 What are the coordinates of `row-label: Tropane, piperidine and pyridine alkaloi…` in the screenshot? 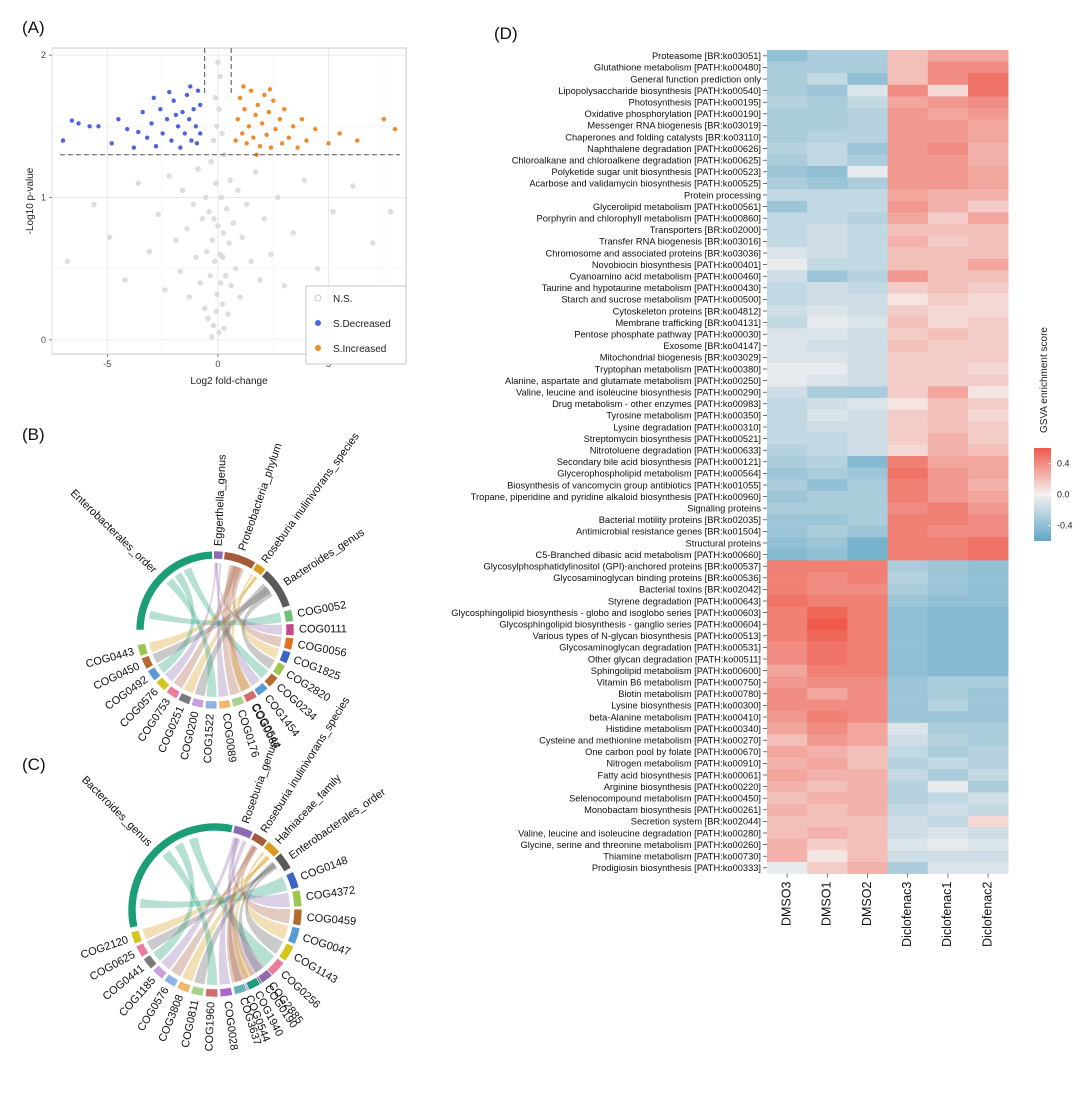 It's located at (616, 497).